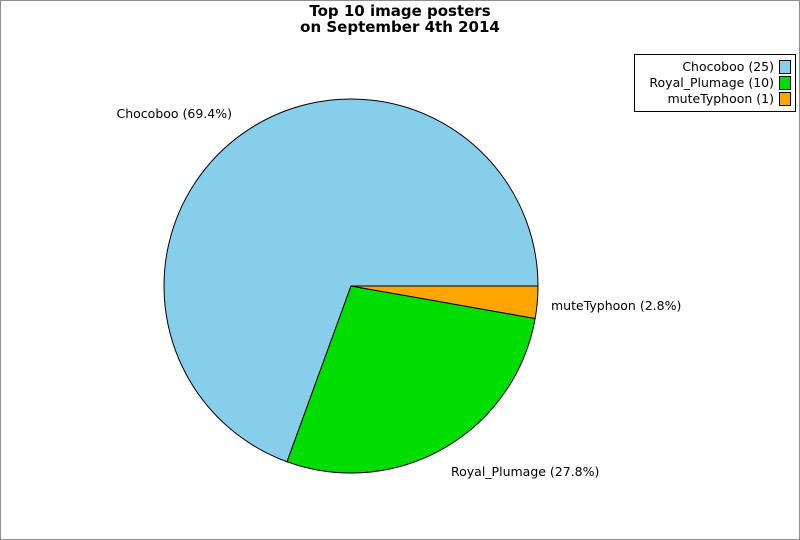 This screenshot has height=540, width=800. What do you see at coordinates (444, 302) in the screenshot?
I see `pie-slice-mutetyphoon` at bounding box center [444, 302].